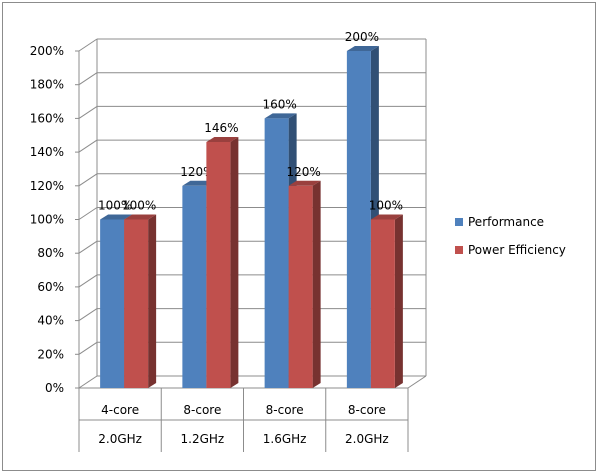 This screenshot has height=475, width=600. I want to click on category-label-line2: 1.2GHz, so click(203, 439).